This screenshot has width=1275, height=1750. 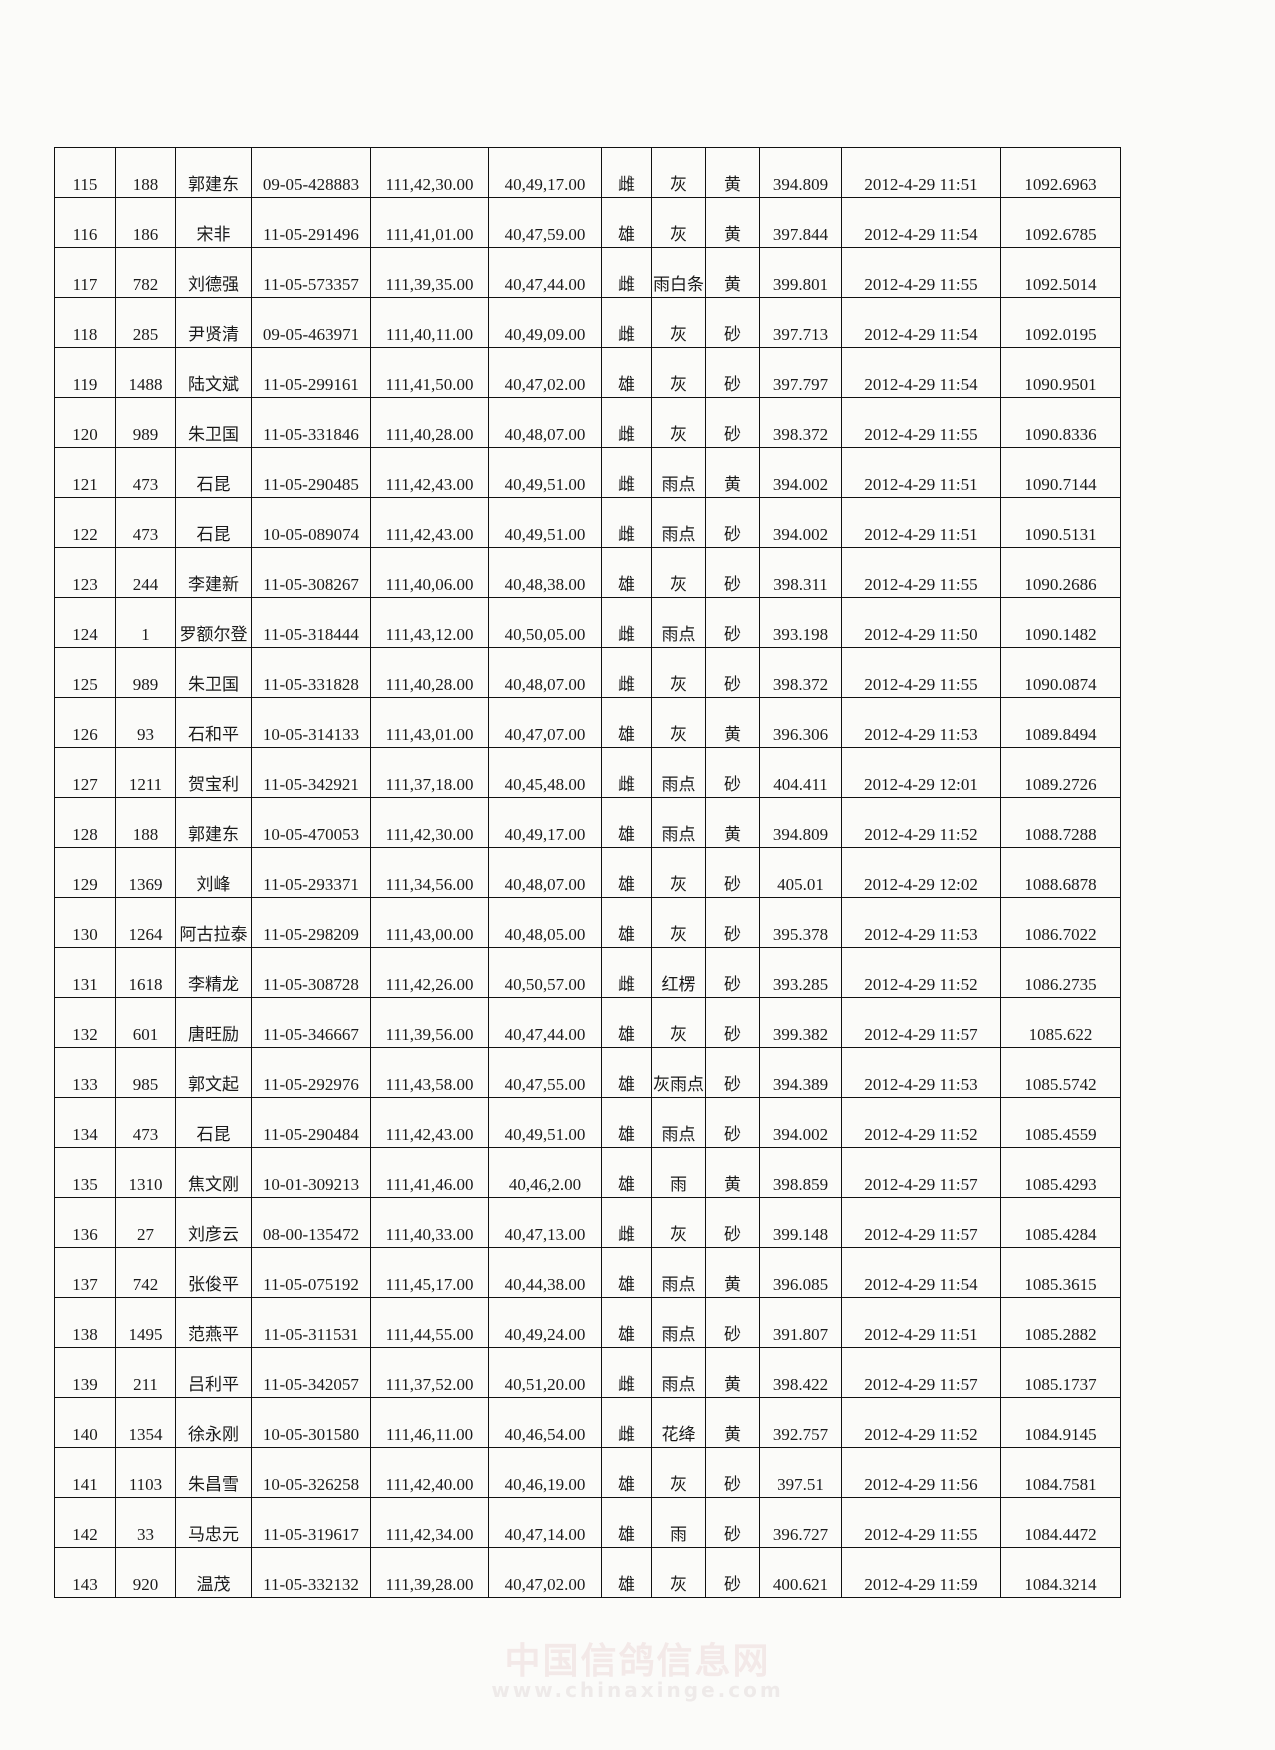 I want to click on table-cell: 111,43,58.00, so click(x=429, y=1072).